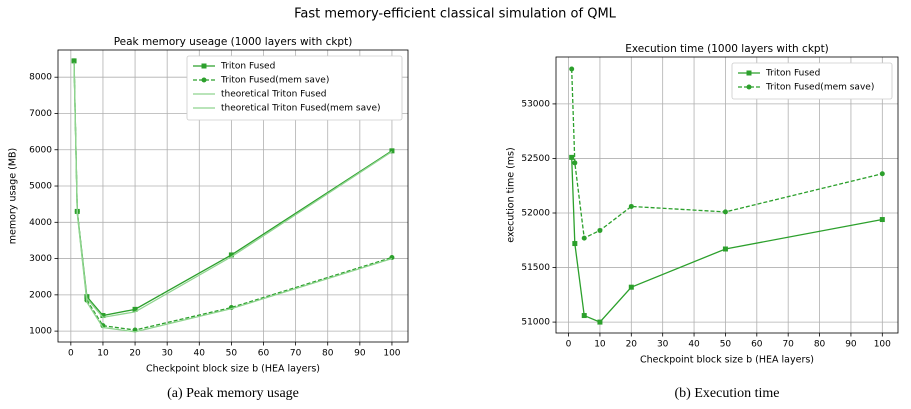 Image resolution: width=911 pixels, height=409 pixels. Describe the element at coordinates (727, 393) in the screenshot. I see `caption: (b) Execution time` at that location.